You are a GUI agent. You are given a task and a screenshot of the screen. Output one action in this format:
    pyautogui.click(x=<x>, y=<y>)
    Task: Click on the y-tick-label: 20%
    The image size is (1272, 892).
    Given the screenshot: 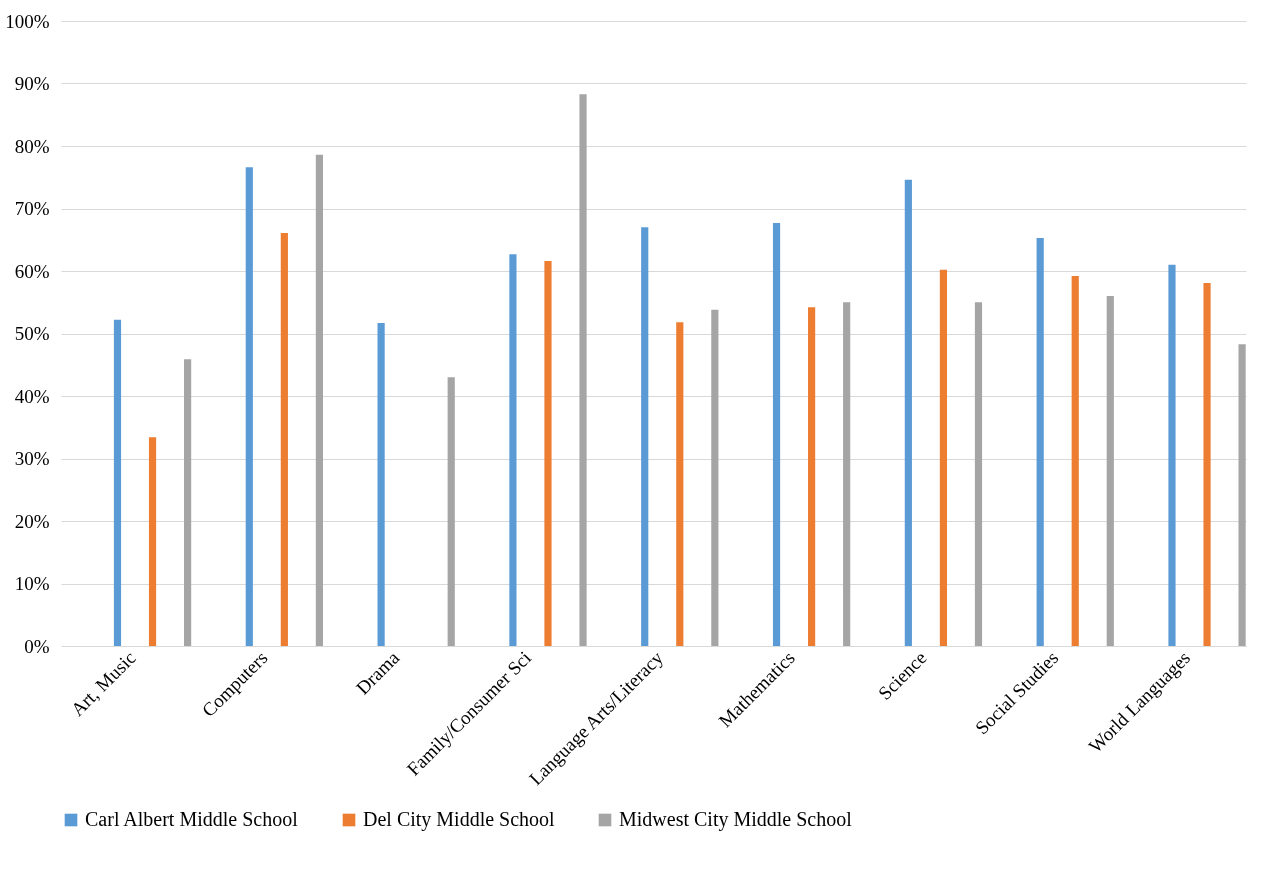 What is the action you would take?
    pyautogui.click(x=32, y=521)
    